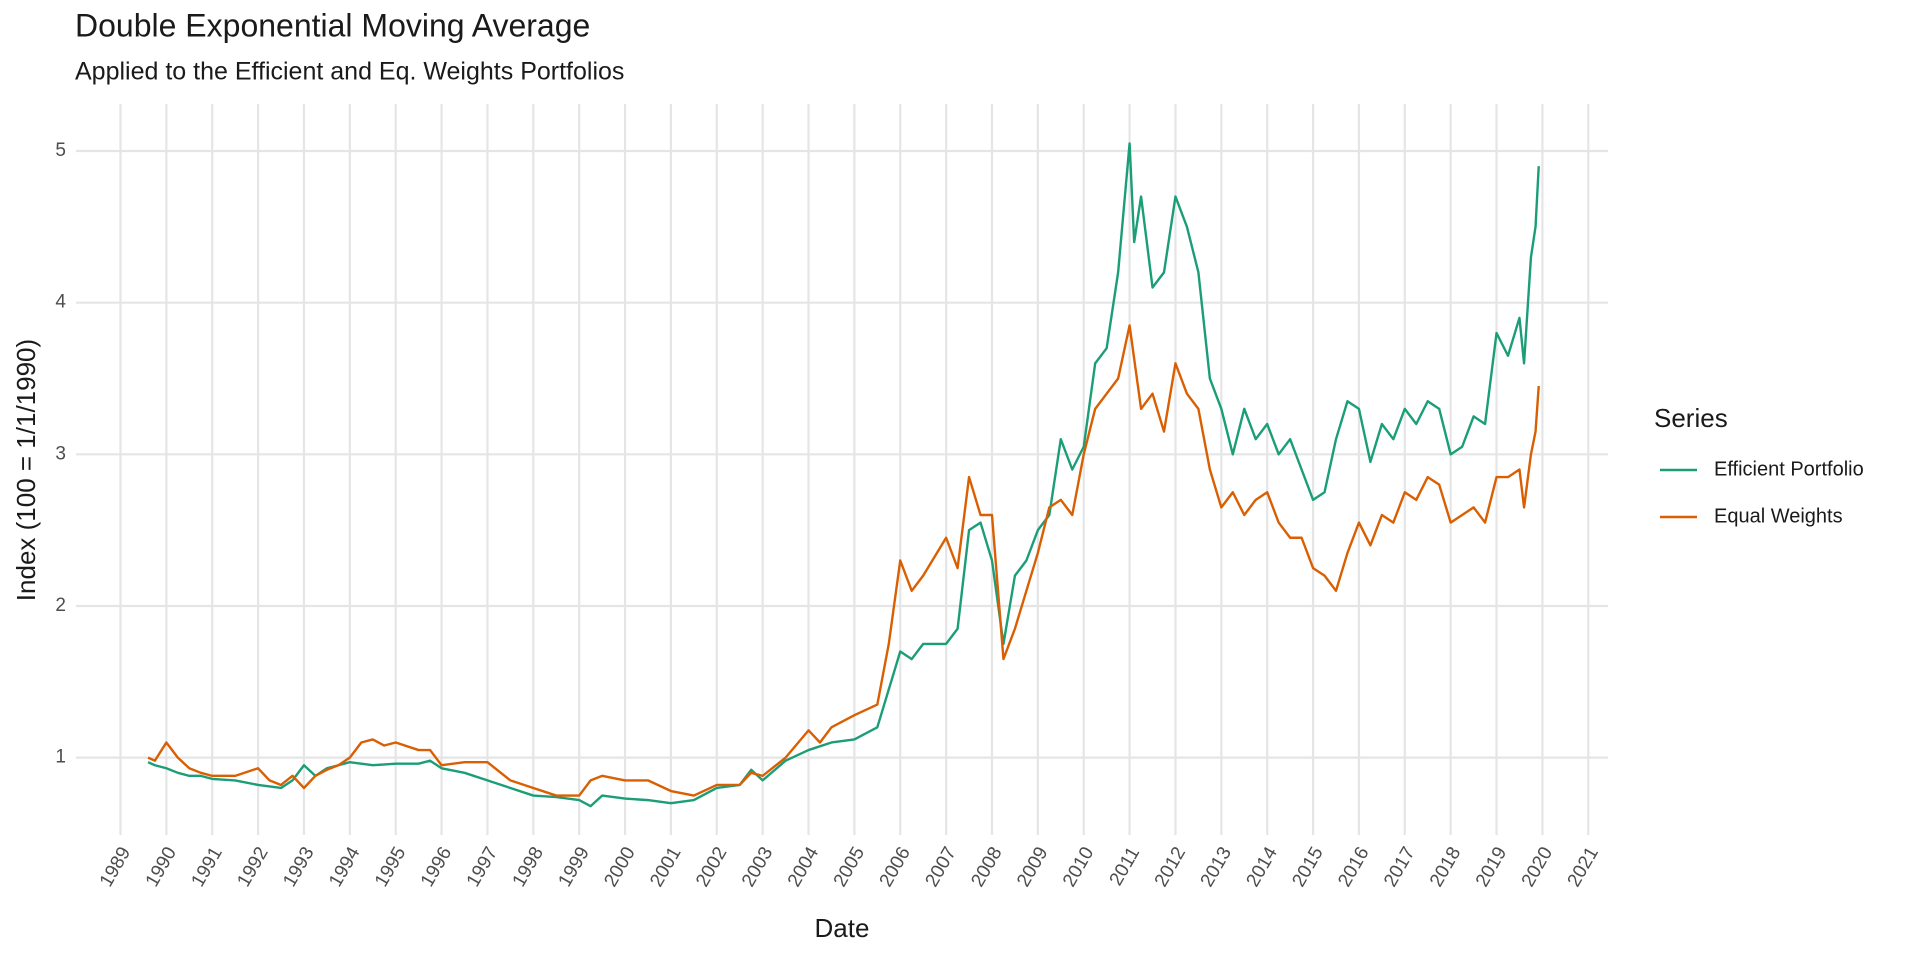 The height and width of the screenshot is (960, 1920). I want to click on x-tick-label: 1993, so click(298, 867).